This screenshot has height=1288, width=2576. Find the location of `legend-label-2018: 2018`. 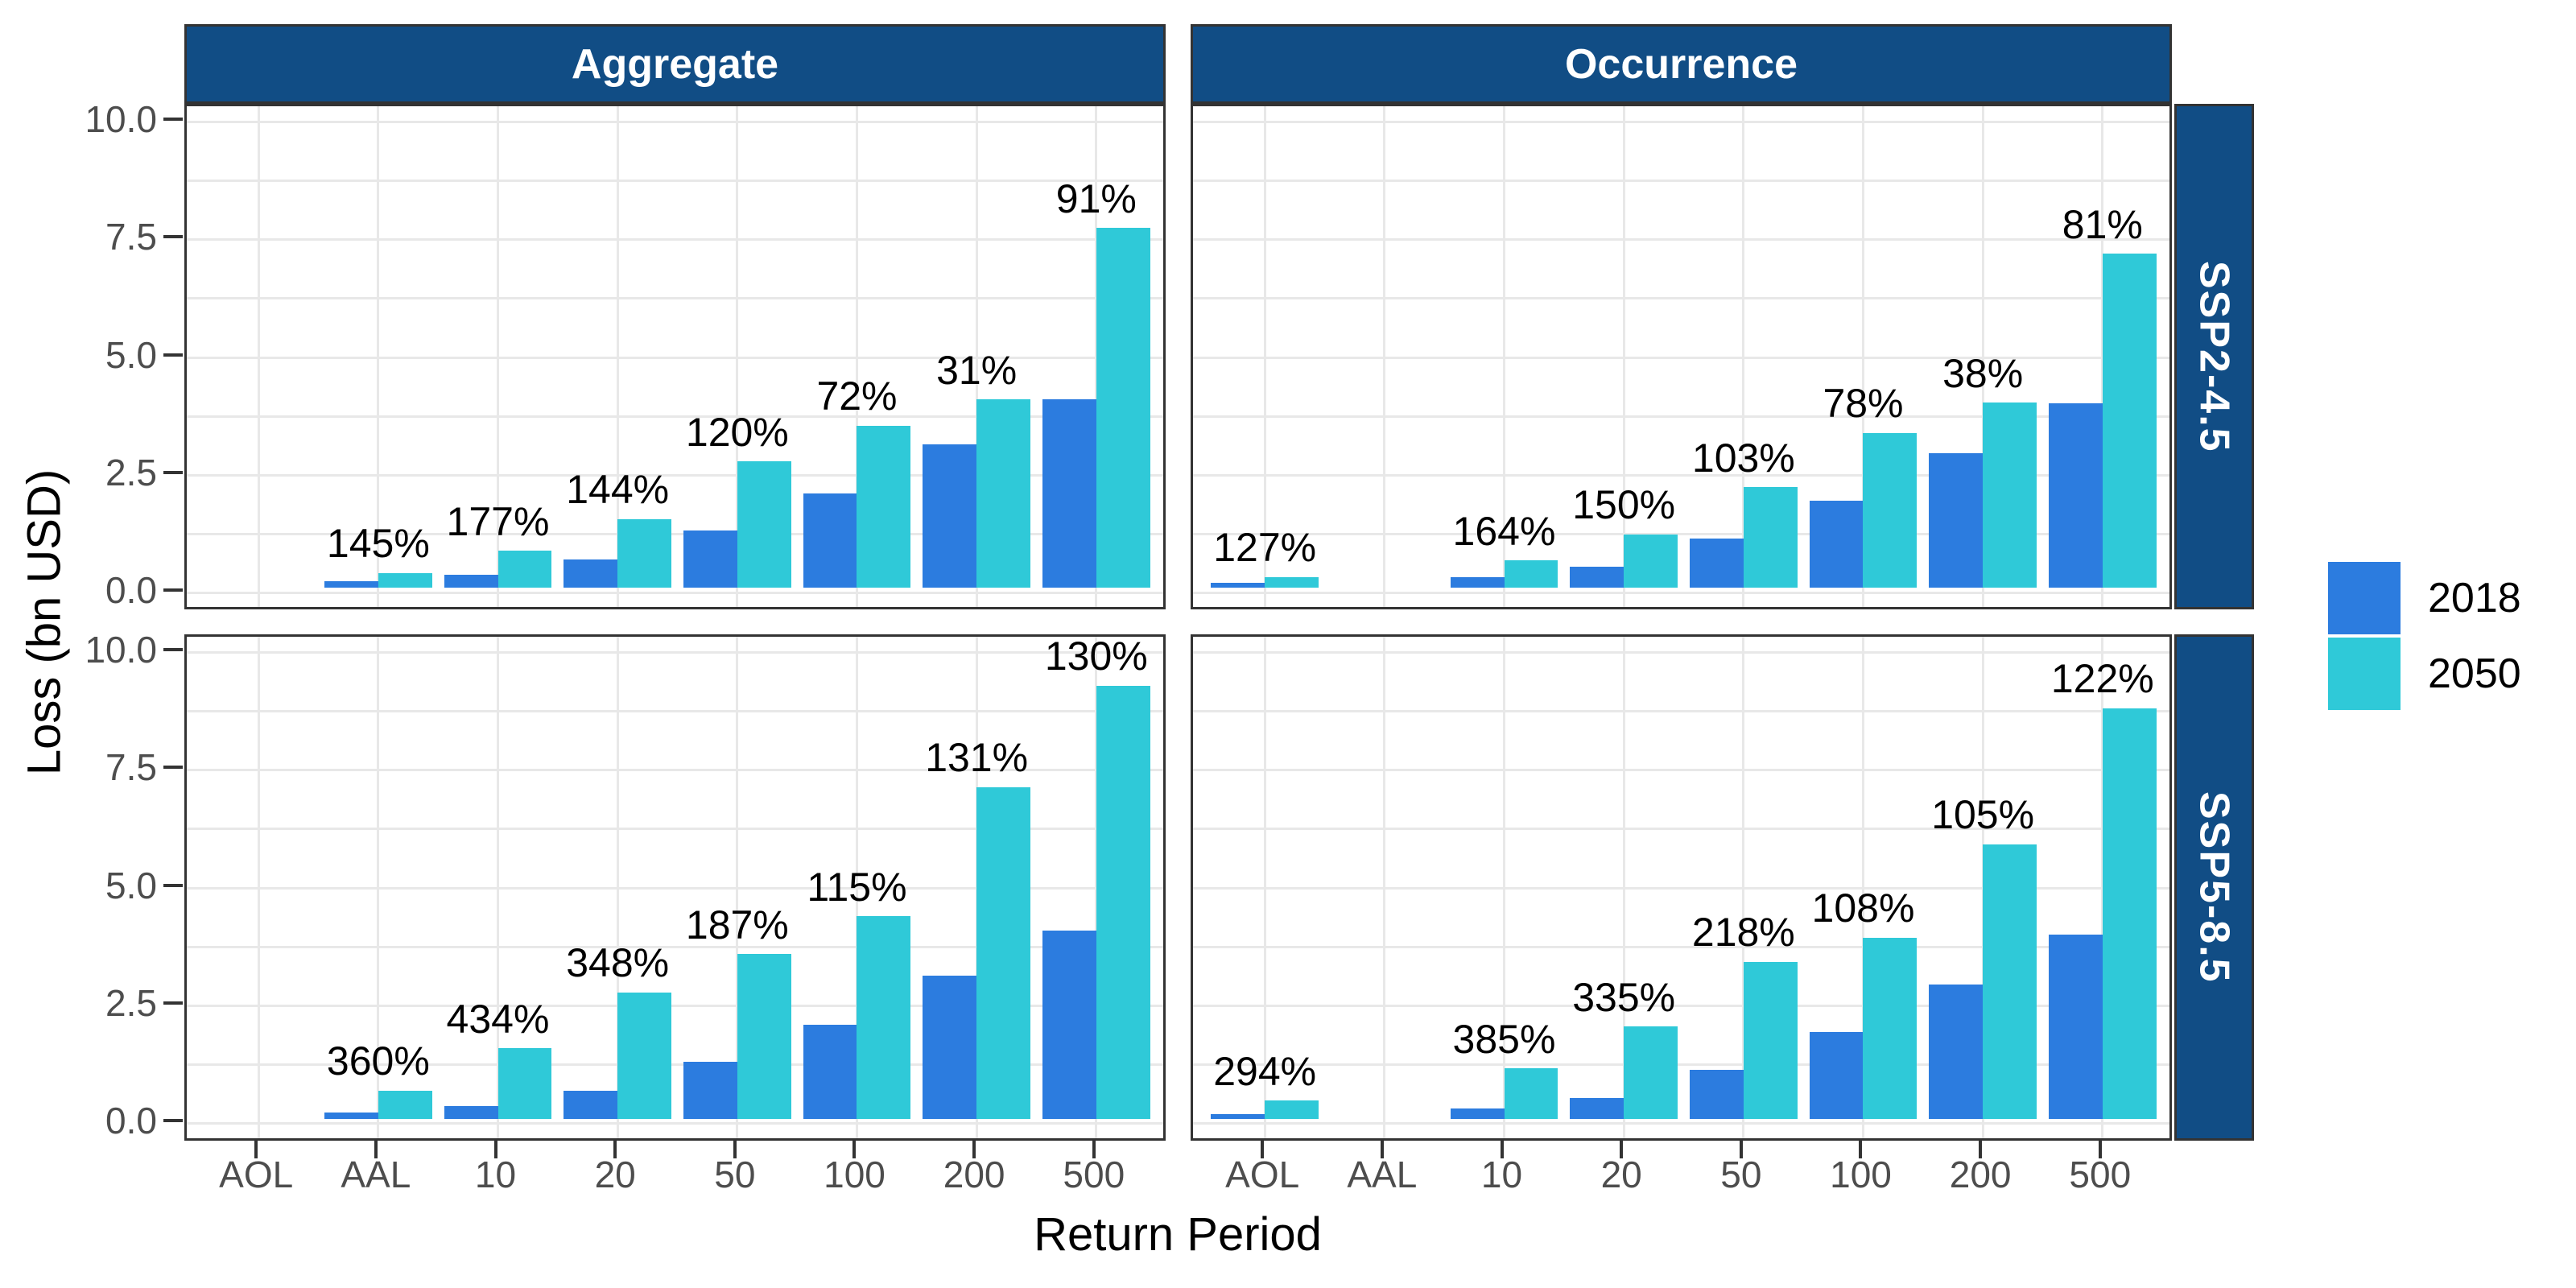

legend-label-2018: 2018 is located at coordinates (2474, 598).